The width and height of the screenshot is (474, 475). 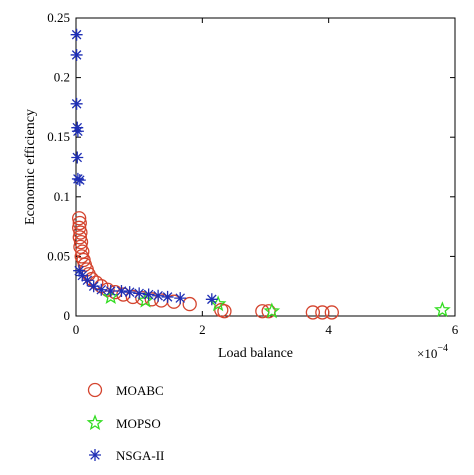 I want to click on legend-star-marker, so click(x=95, y=422).